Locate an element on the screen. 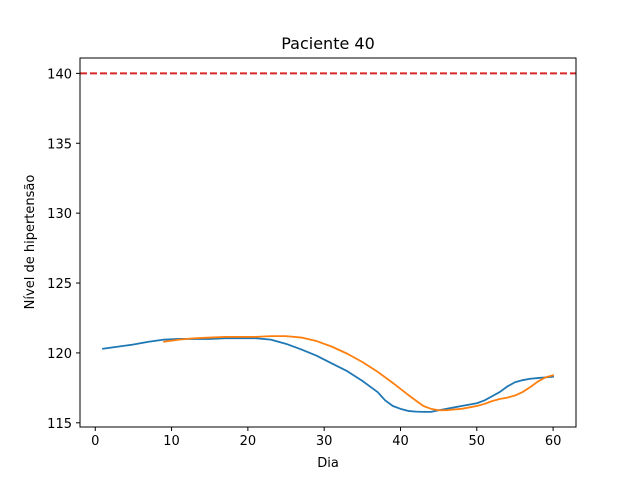  x-tick-label: 20 is located at coordinates (248, 441).